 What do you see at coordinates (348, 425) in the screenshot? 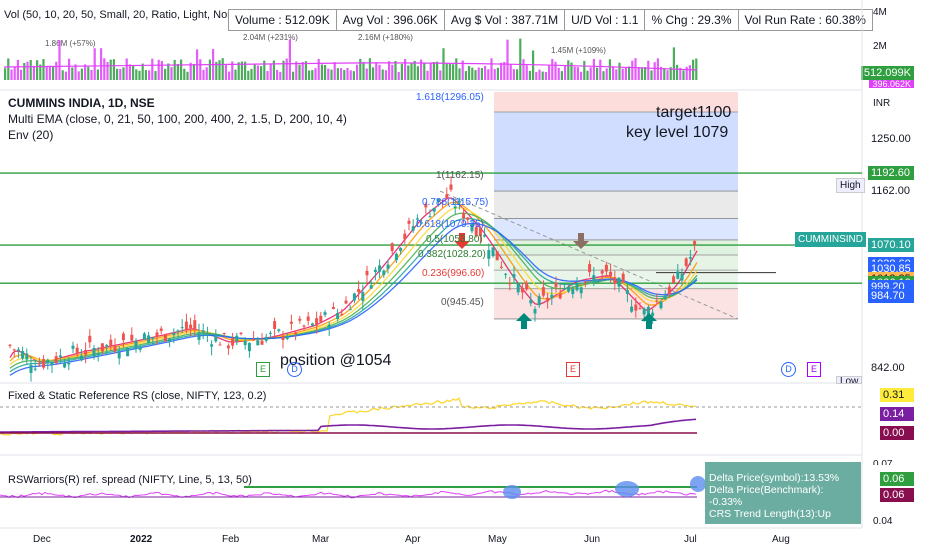
I see `rs-average-line` at bounding box center [348, 425].